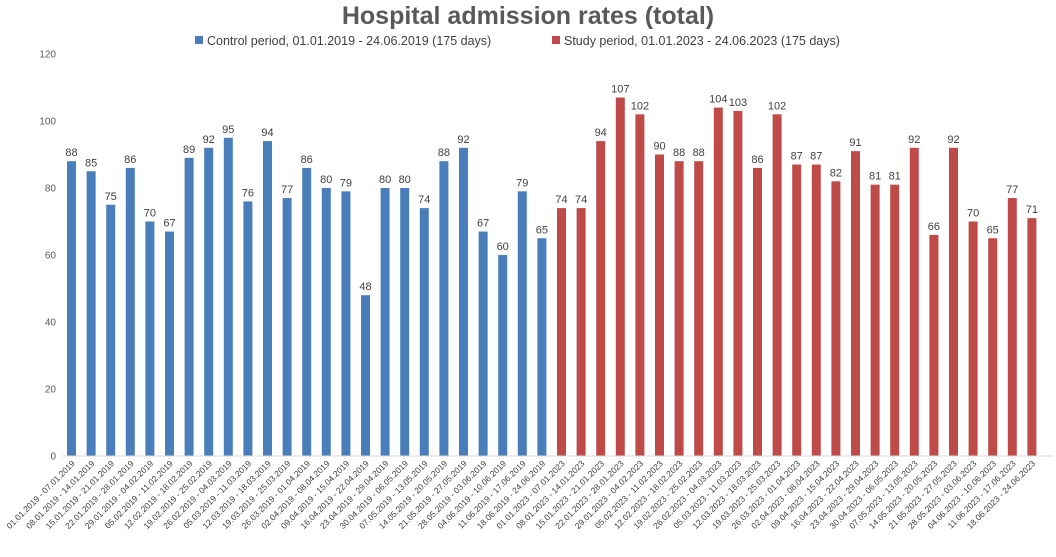 The width and height of the screenshot is (1056, 557). What do you see at coordinates (53, 457) in the screenshot?
I see `y-tick-label: 0` at bounding box center [53, 457].